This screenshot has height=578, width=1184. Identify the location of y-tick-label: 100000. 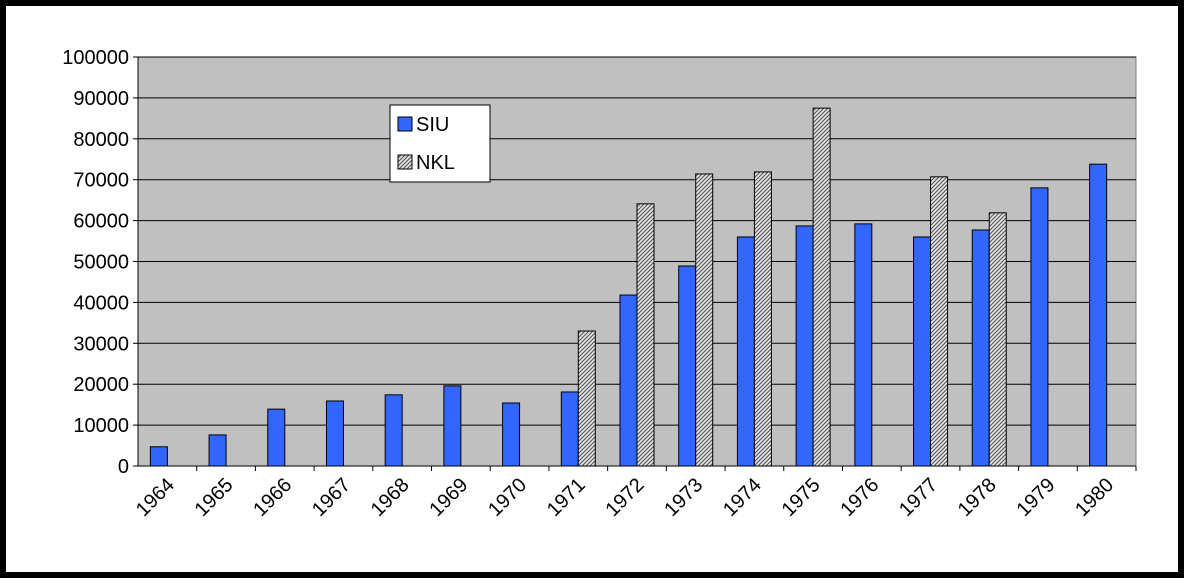
(95, 58).